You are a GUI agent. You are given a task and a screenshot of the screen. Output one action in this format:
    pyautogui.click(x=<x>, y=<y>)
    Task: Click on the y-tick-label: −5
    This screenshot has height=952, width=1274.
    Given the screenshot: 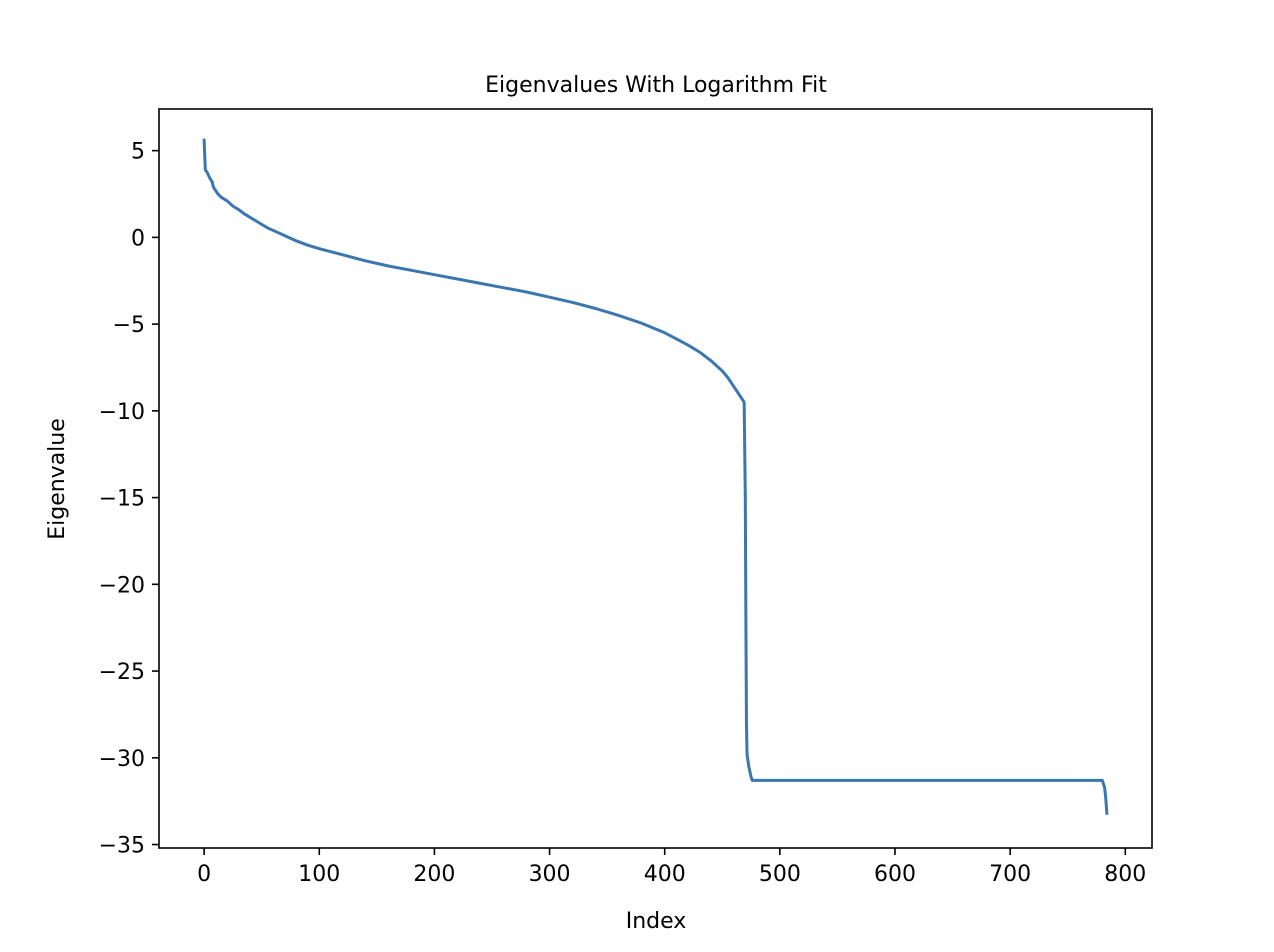 What is the action you would take?
    pyautogui.click(x=129, y=325)
    